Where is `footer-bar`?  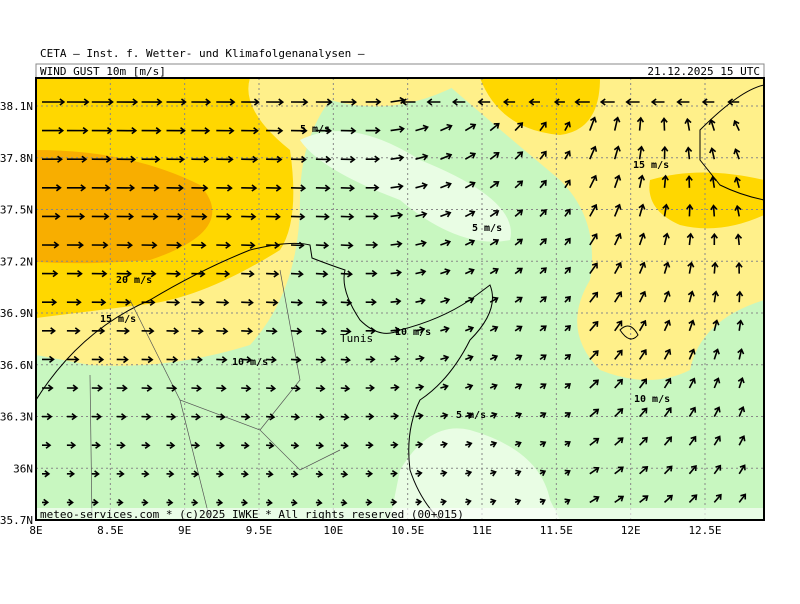
footer-bar is located at coordinates (400, 514).